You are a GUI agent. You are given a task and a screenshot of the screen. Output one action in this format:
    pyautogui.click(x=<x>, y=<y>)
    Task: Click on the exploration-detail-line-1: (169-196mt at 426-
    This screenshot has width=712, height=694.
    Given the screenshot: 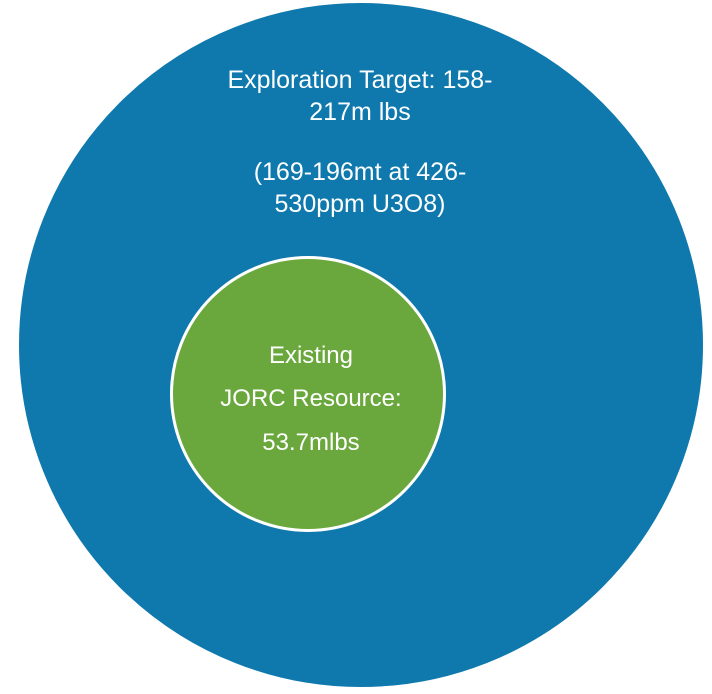 What is the action you would take?
    pyautogui.click(x=360, y=172)
    